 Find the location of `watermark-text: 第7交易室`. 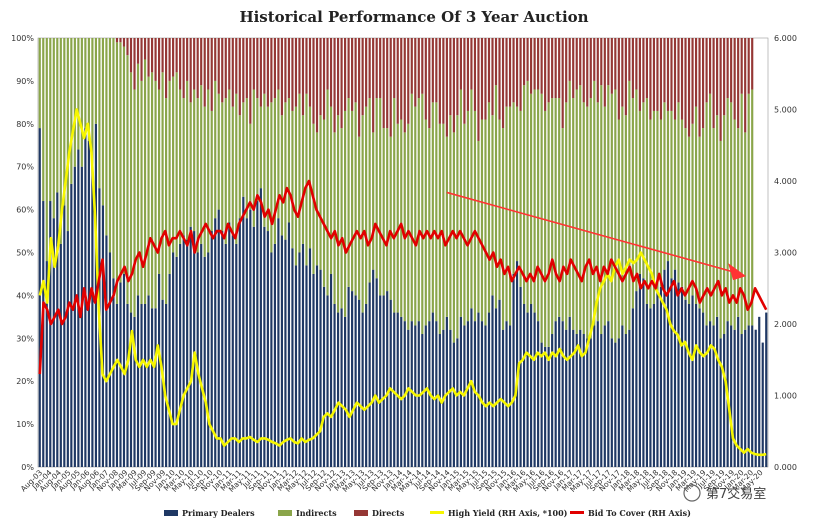

watermark-text: 第7交易室 is located at coordinates (736, 494).